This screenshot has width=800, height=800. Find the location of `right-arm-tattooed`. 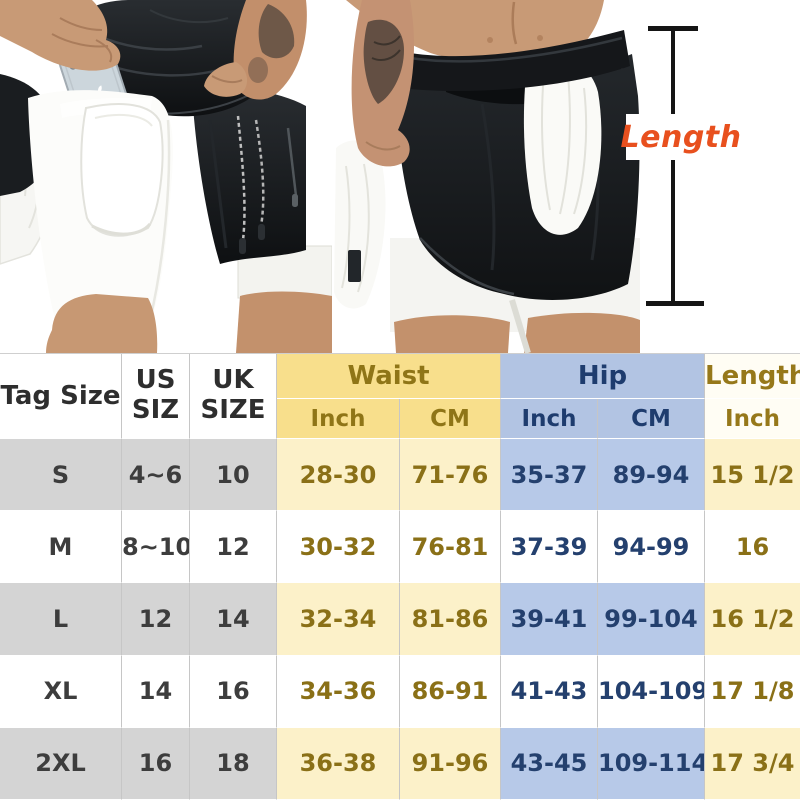

right-arm-tattooed is located at coordinates (255, 50).